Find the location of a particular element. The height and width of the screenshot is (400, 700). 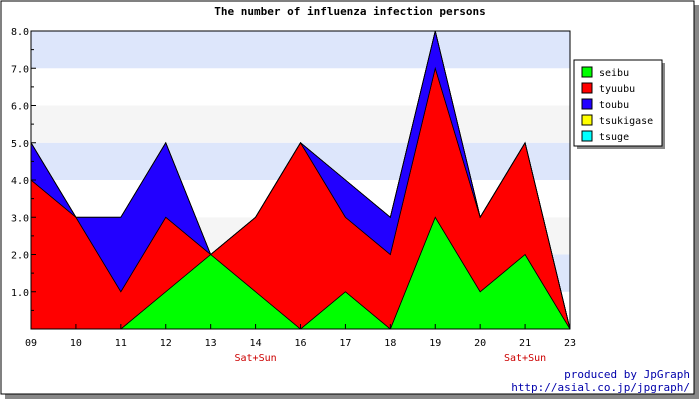

x-tick-label: 19 is located at coordinates (435, 343).